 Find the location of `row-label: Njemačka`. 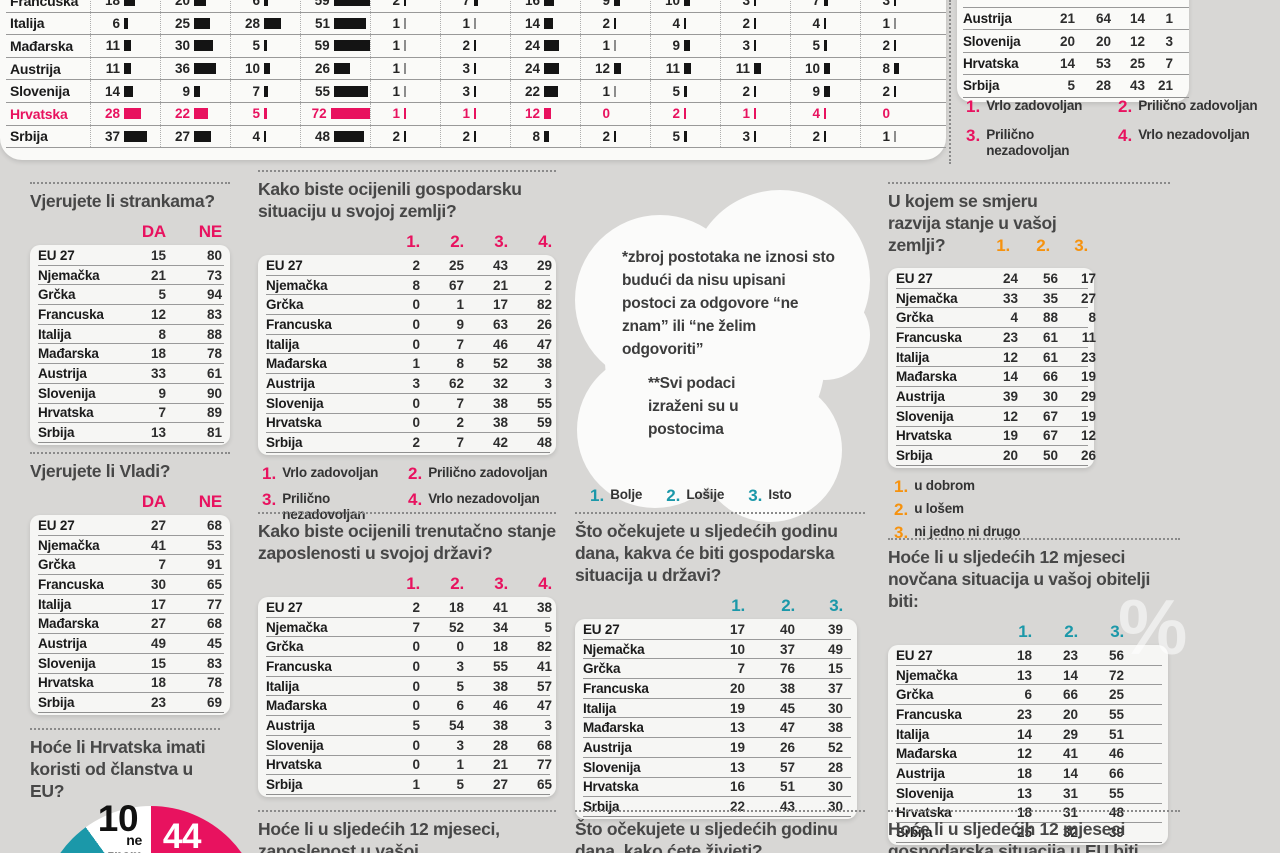

row-label: Njemačka is located at coordinates (297, 285).